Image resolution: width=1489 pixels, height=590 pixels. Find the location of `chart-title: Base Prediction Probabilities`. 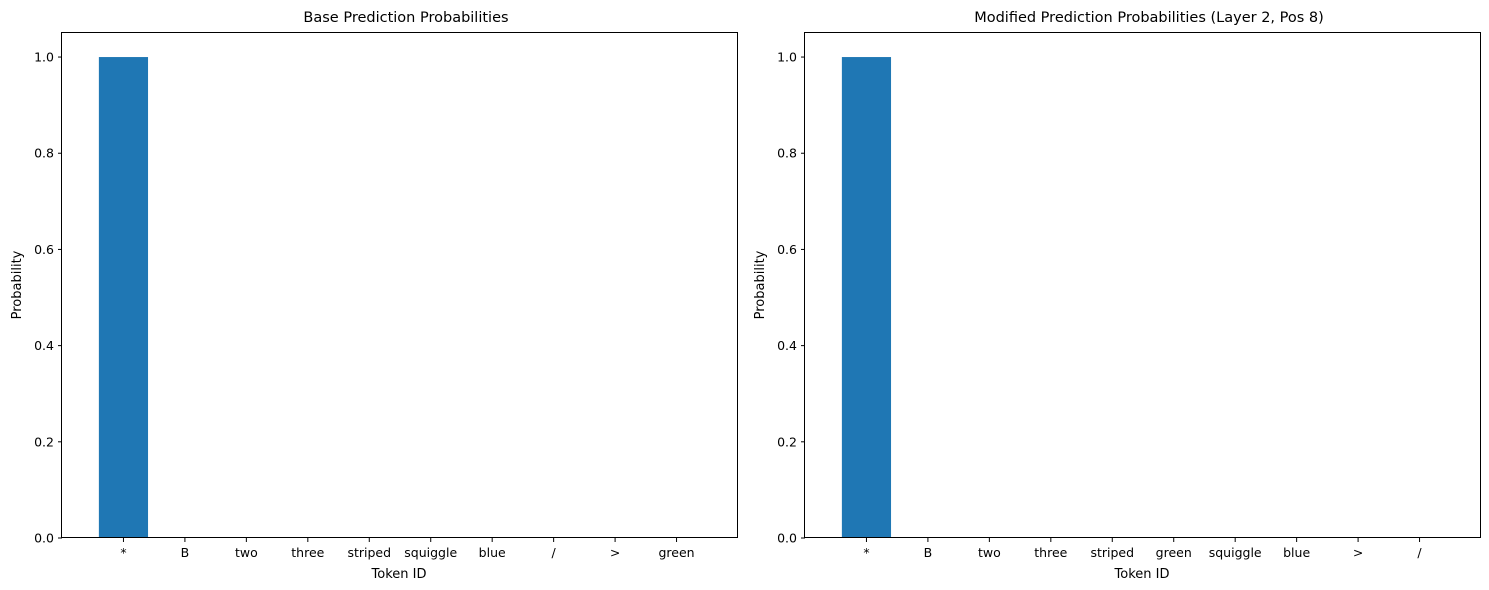

chart-title: Base Prediction Probabilities is located at coordinates (405, 18).